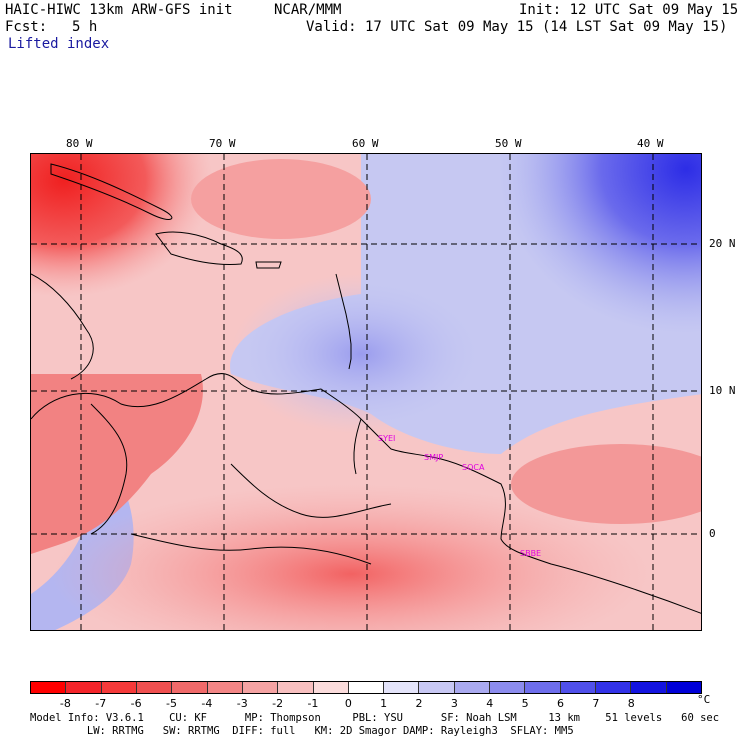 The width and height of the screenshot is (740, 740). I want to click on colorbar-tick-label: -3, so click(242, 703).